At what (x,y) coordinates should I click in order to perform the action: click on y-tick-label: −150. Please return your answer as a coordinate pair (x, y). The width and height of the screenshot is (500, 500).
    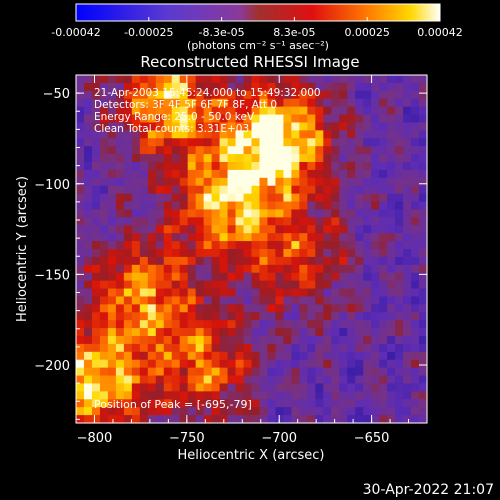
    Looking at the image, I should click on (52, 275).